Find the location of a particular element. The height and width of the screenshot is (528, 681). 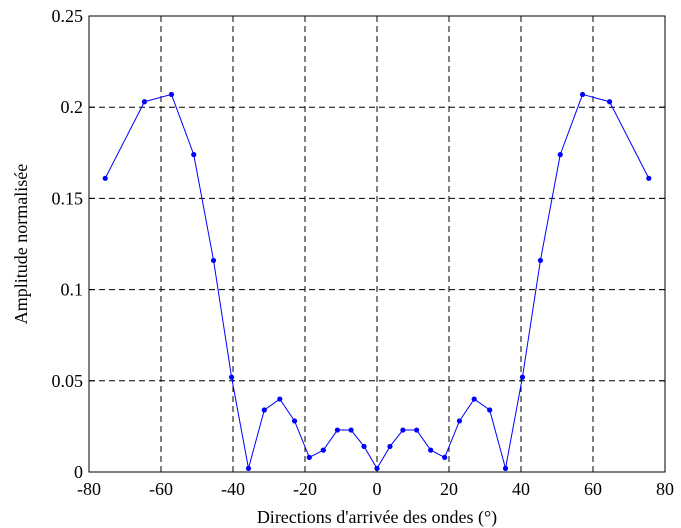

x-tick-label: -40 is located at coordinates (233, 489).